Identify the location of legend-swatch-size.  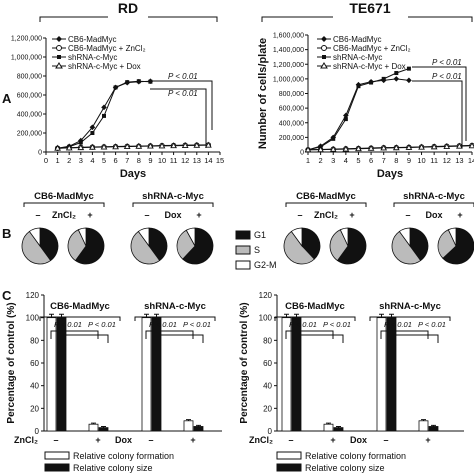
(57, 467).